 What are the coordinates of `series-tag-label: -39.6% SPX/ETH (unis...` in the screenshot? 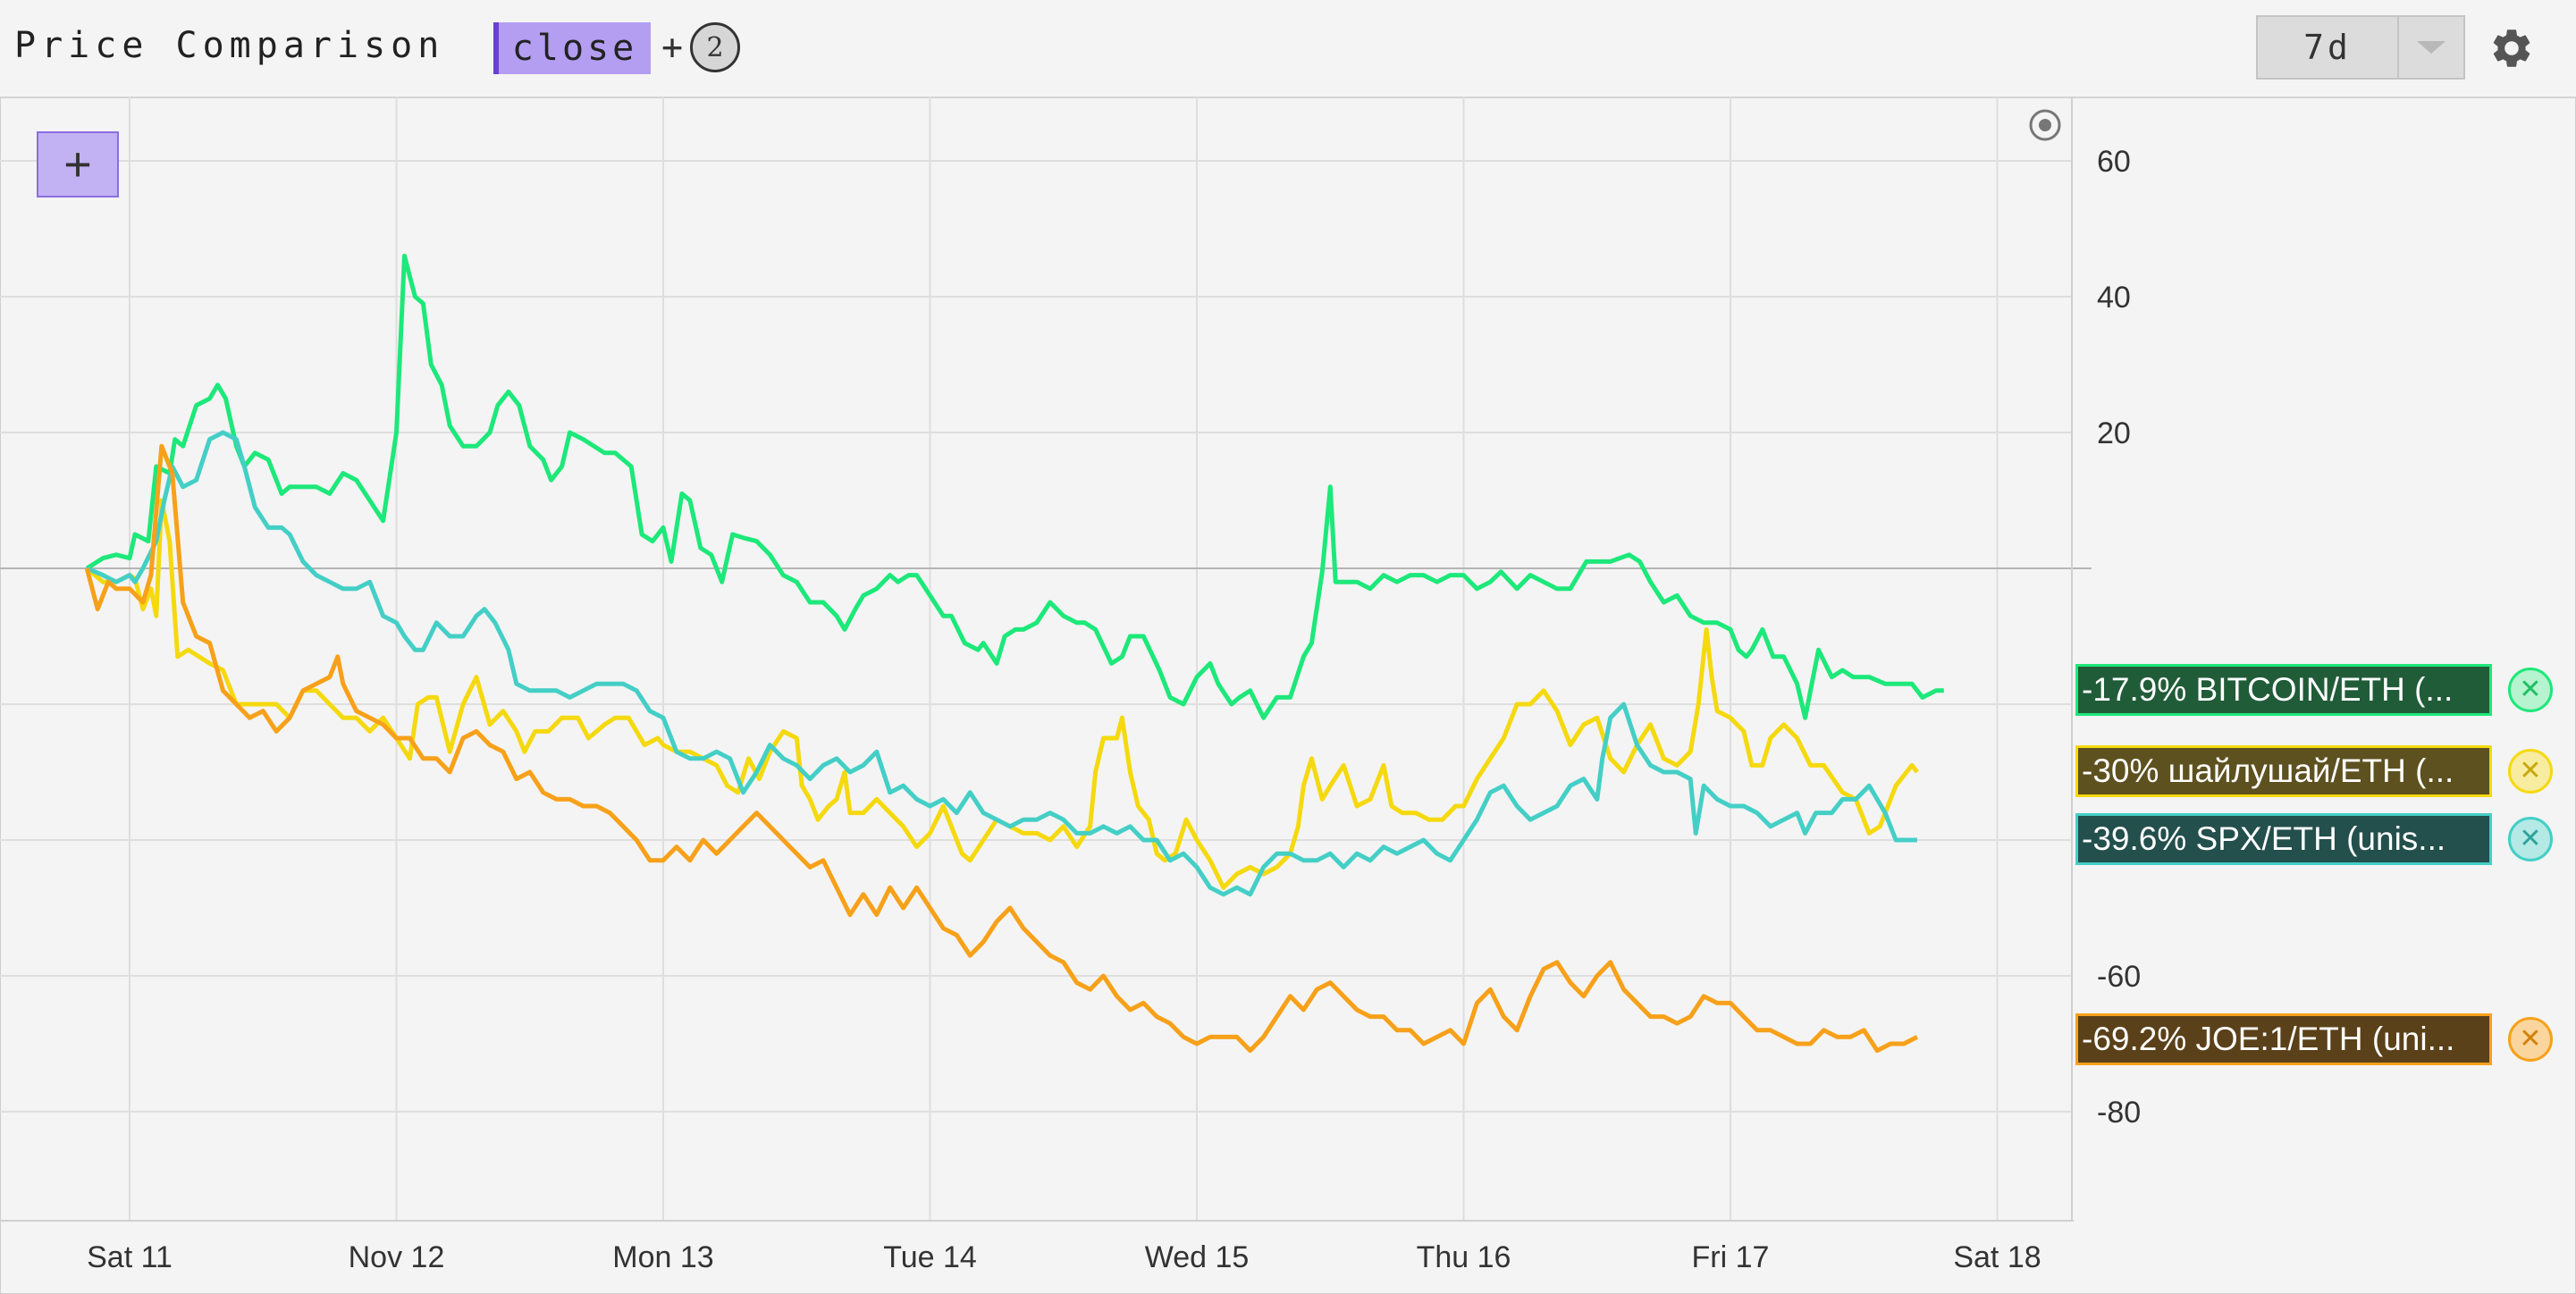 It's located at (2264, 838).